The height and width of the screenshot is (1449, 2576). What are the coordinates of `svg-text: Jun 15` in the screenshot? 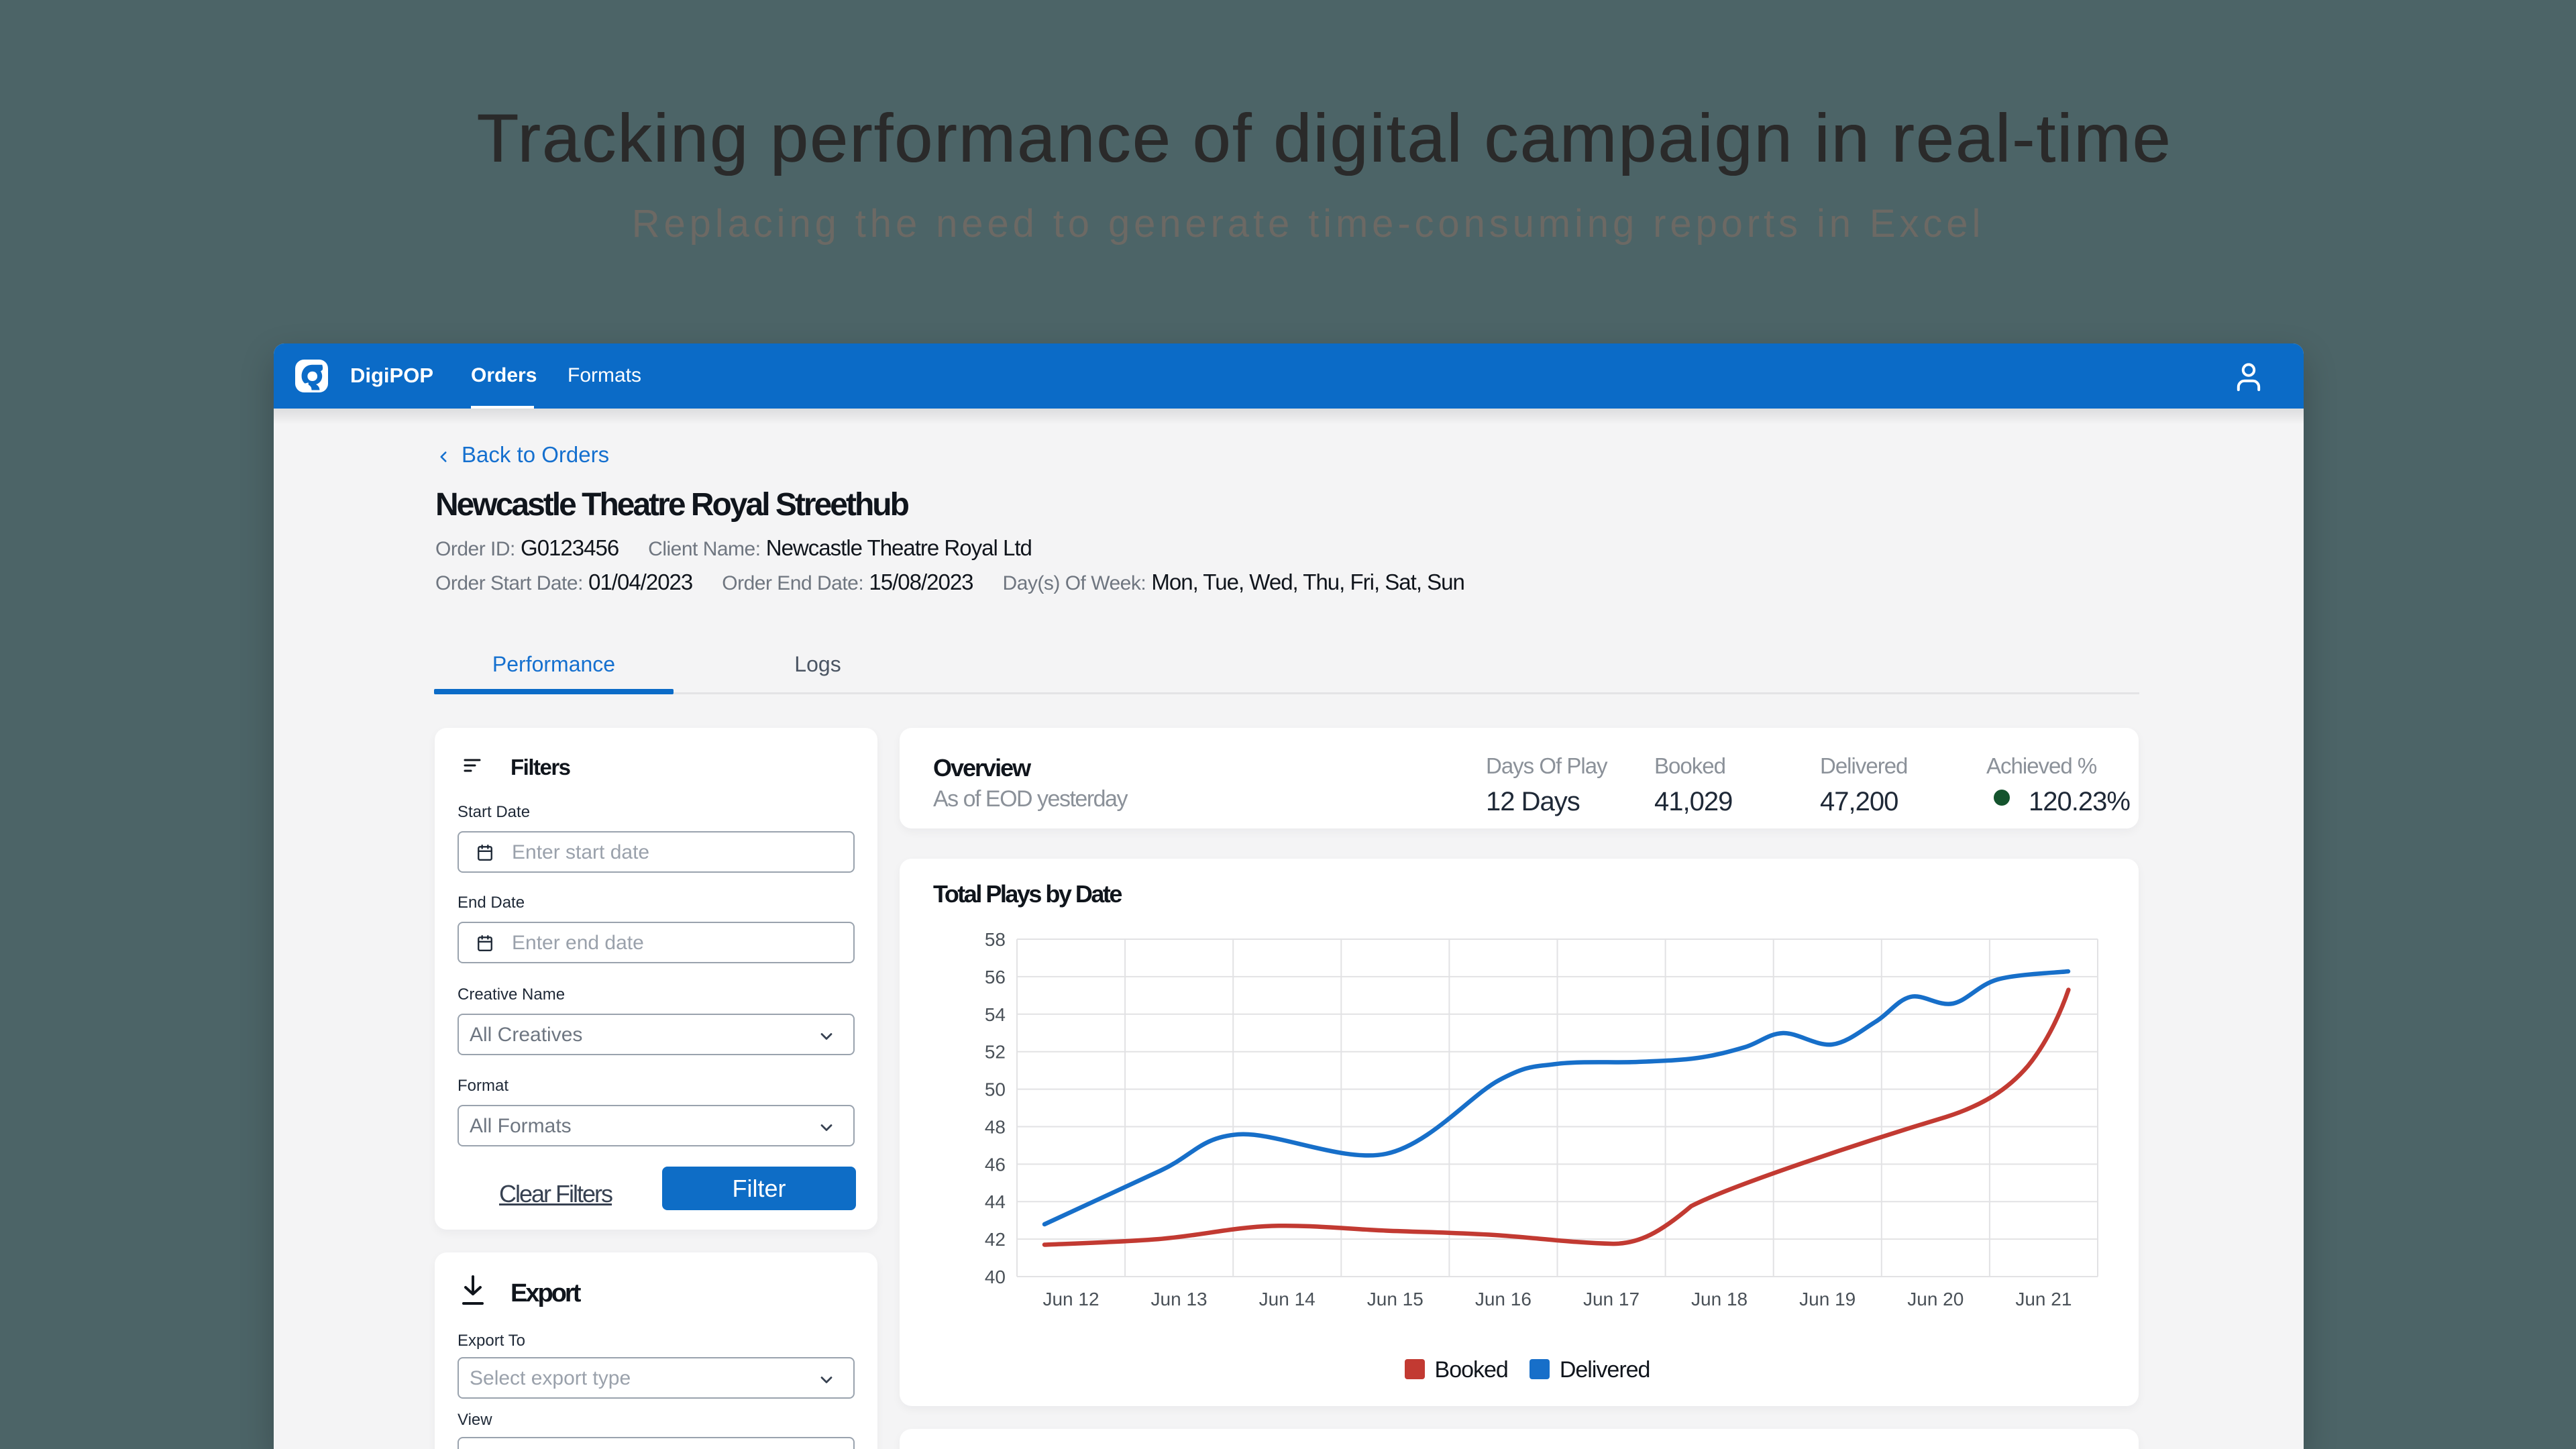 It's located at (1395, 1299).